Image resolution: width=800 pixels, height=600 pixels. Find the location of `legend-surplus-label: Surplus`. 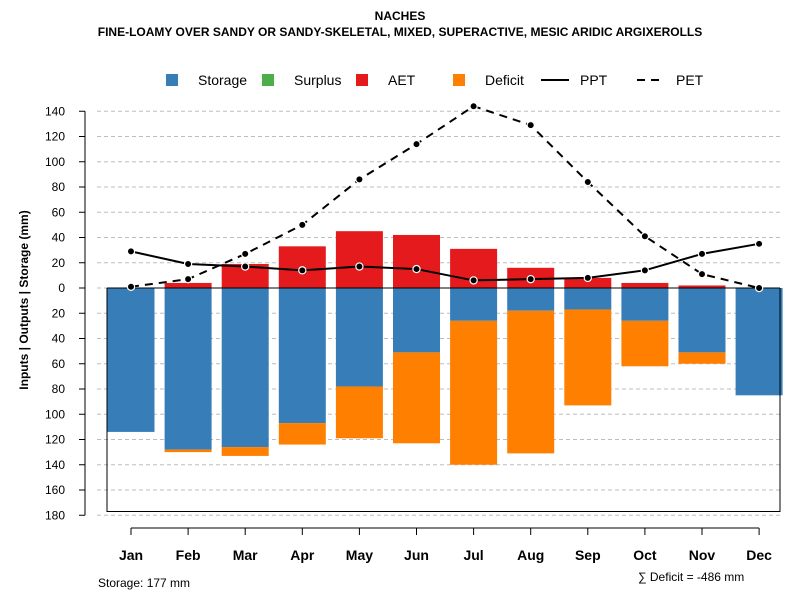

legend-surplus-label: Surplus is located at coordinates (317, 80).